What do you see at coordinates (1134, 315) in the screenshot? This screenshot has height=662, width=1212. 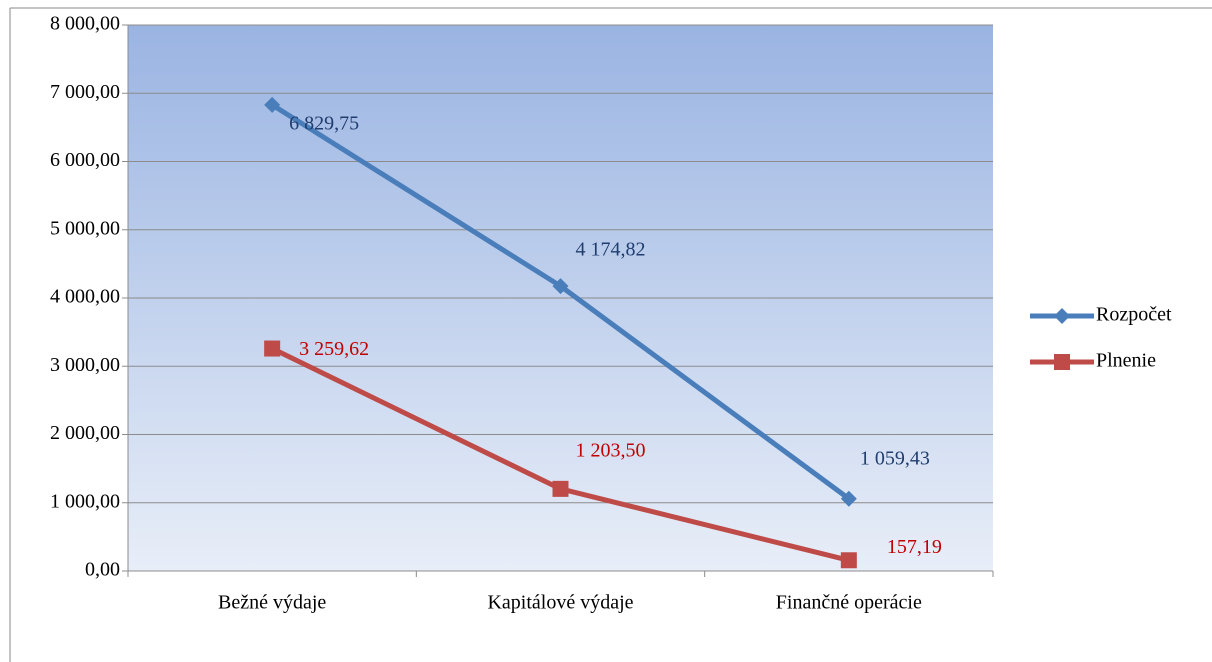 I see `legend-label: Rozpočet` at bounding box center [1134, 315].